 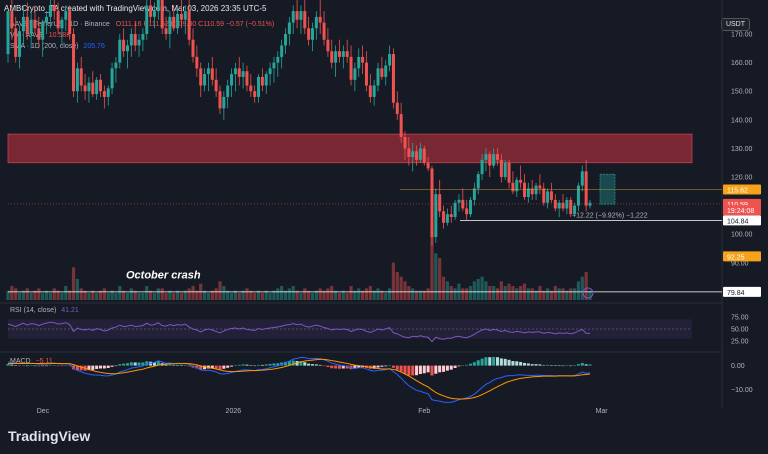 What do you see at coordinates (350, 148) in the screenshot?
I see `resistance-zone` at bounding box center [350, 148].